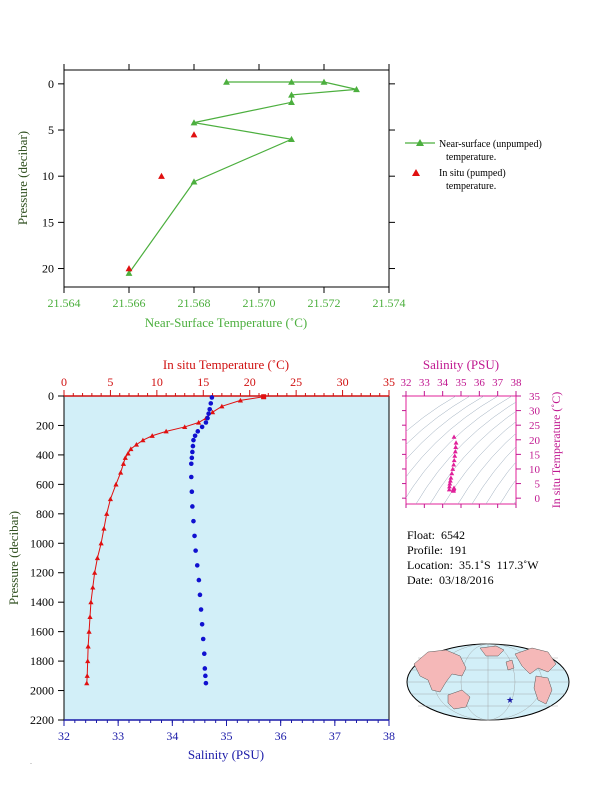  I want to click on pressure-tick-label: 200, so click(45, 425).